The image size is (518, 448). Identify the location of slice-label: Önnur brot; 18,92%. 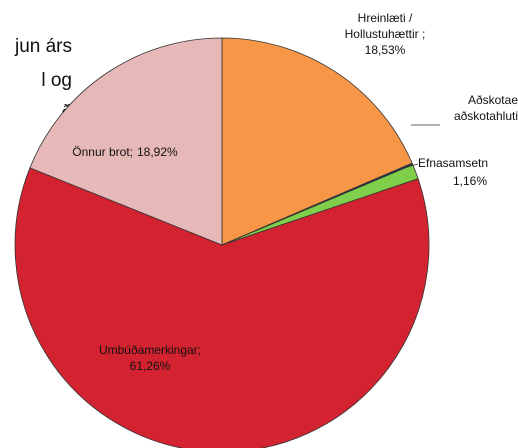
(125, 152).